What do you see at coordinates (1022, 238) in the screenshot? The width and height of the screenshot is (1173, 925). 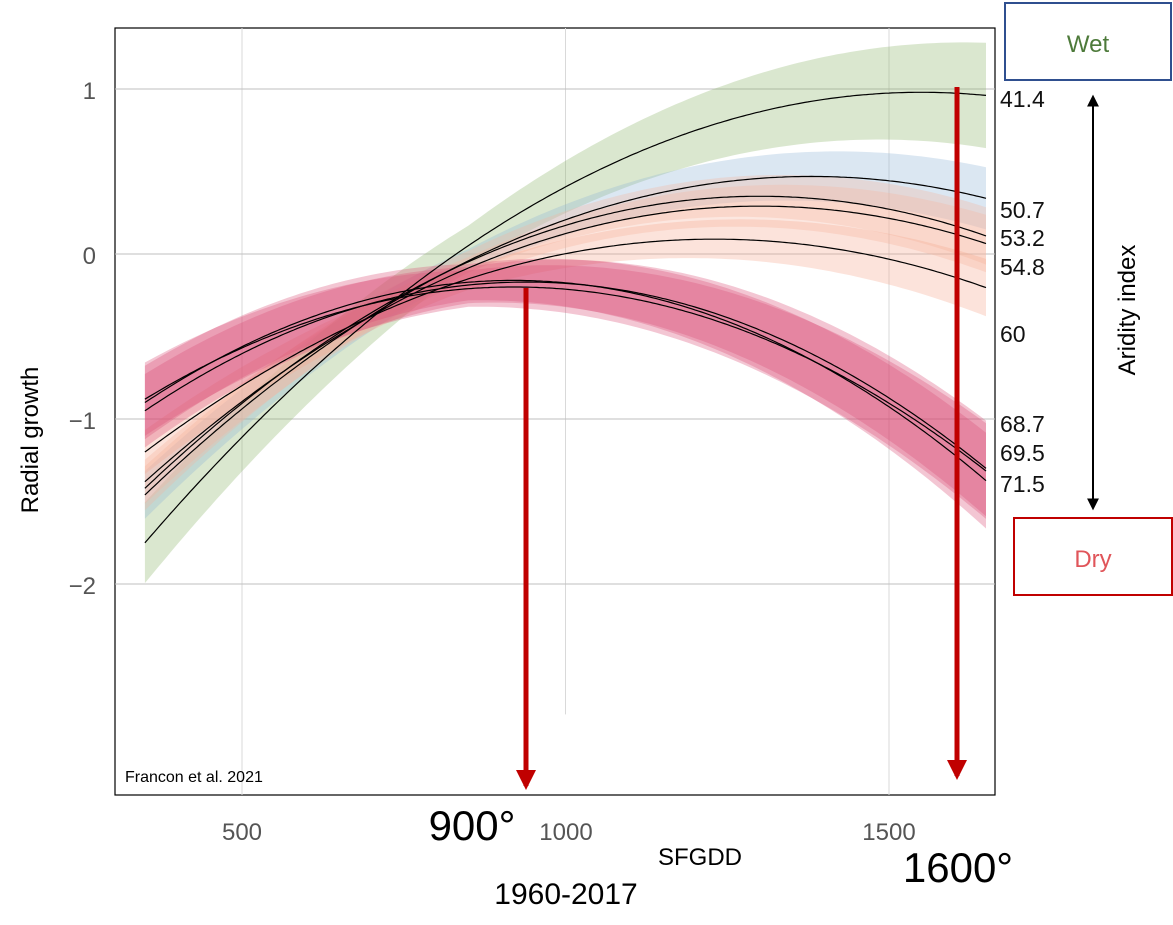 I see `curve-label-53.2: 53.2` at bounding box center [1022, 238].